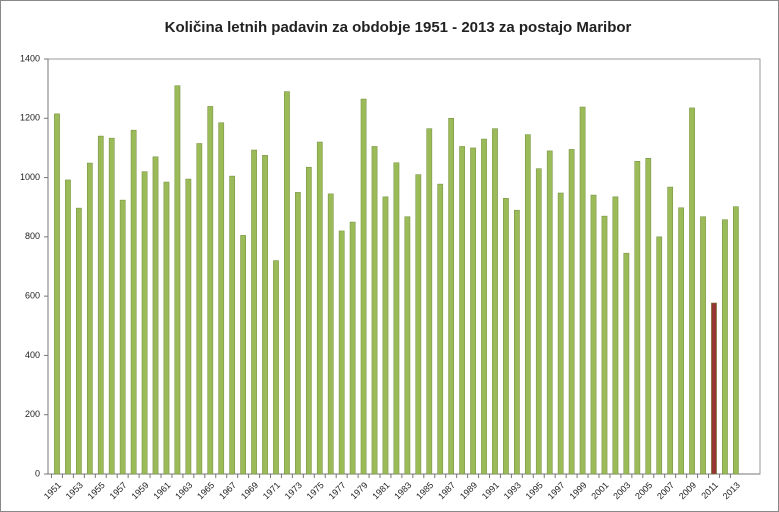 The image size is (779, 512). I want to click on y-tick-label: 200, so click(32, 414).